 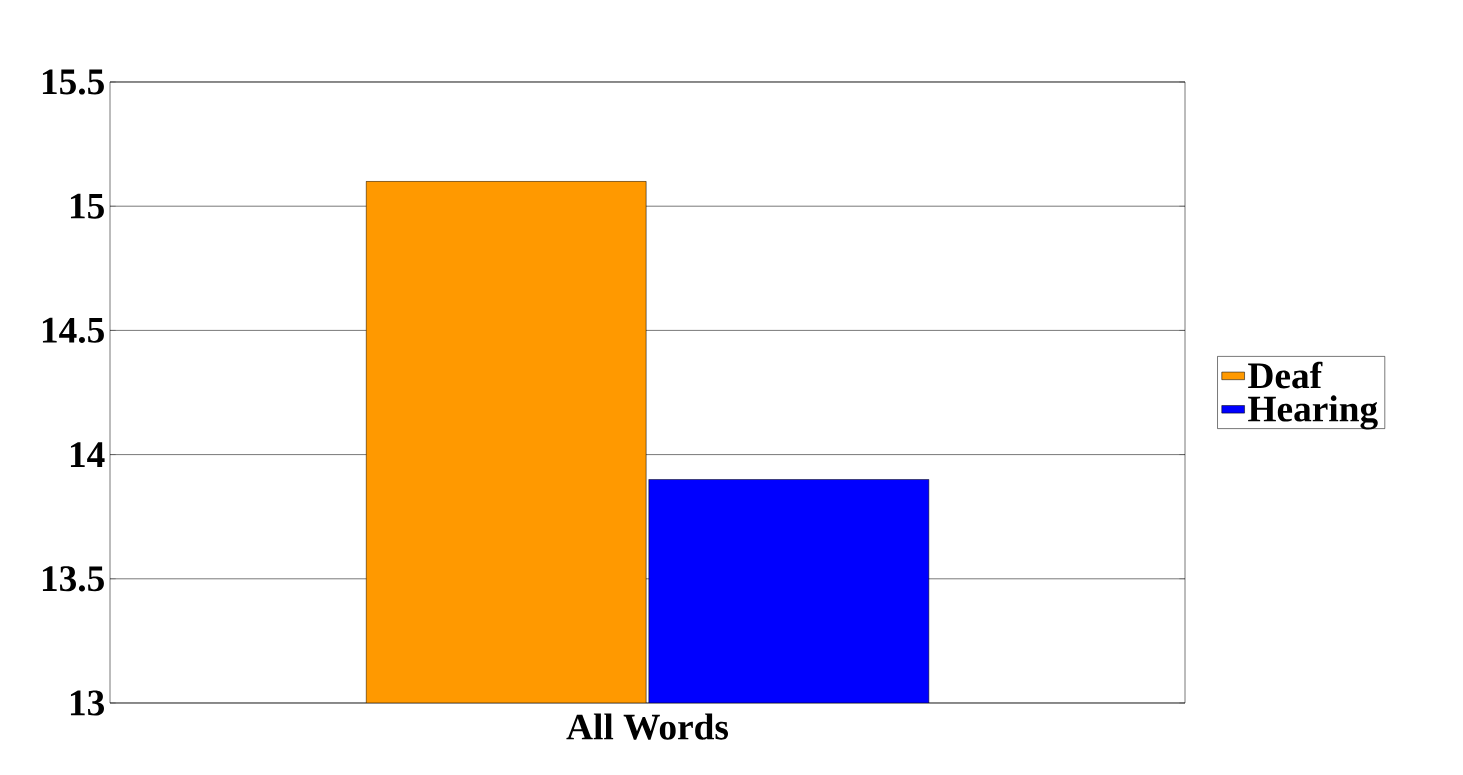 I want to click on y-tick-label: 15.5, so click(x=73, y=82).